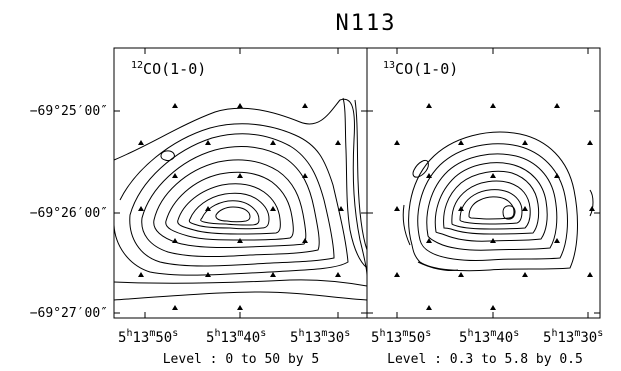  I want to click on x-tick-label-p2-2: 5h13m40s, so click(489, 337).